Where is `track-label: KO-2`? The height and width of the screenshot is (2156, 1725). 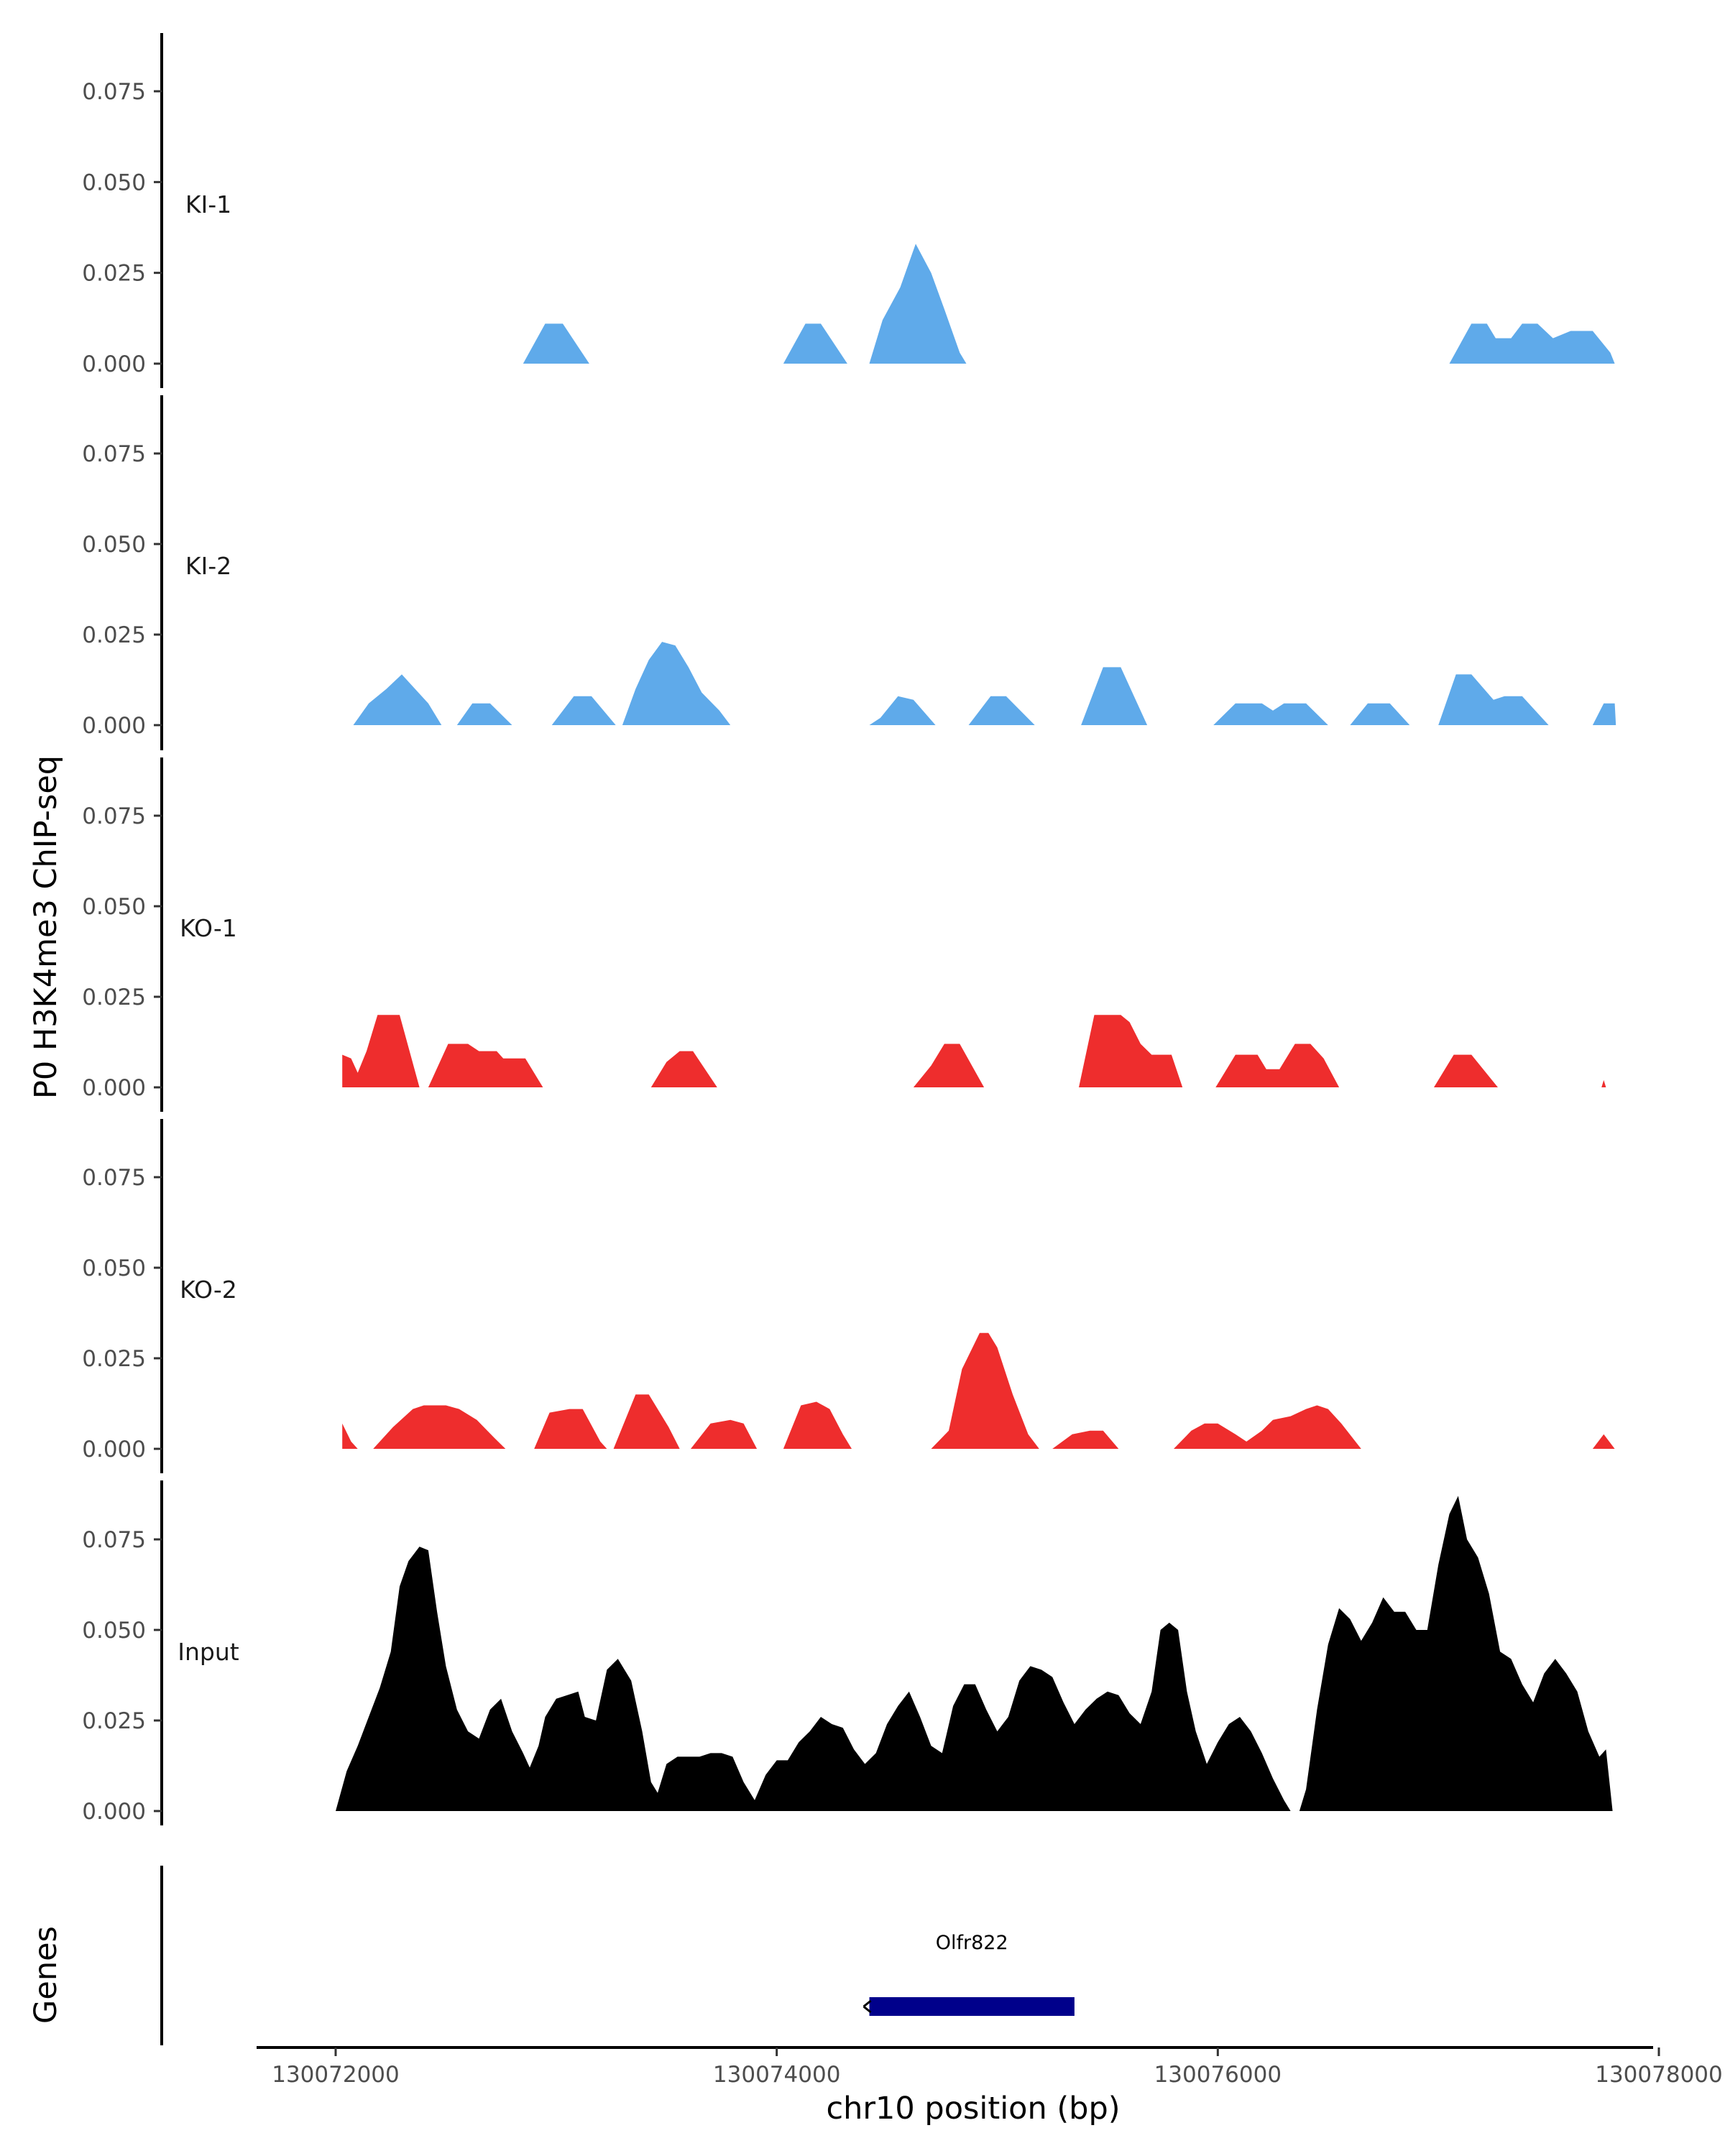
track-label: KO-2 is located at coordinates (208, 1290).